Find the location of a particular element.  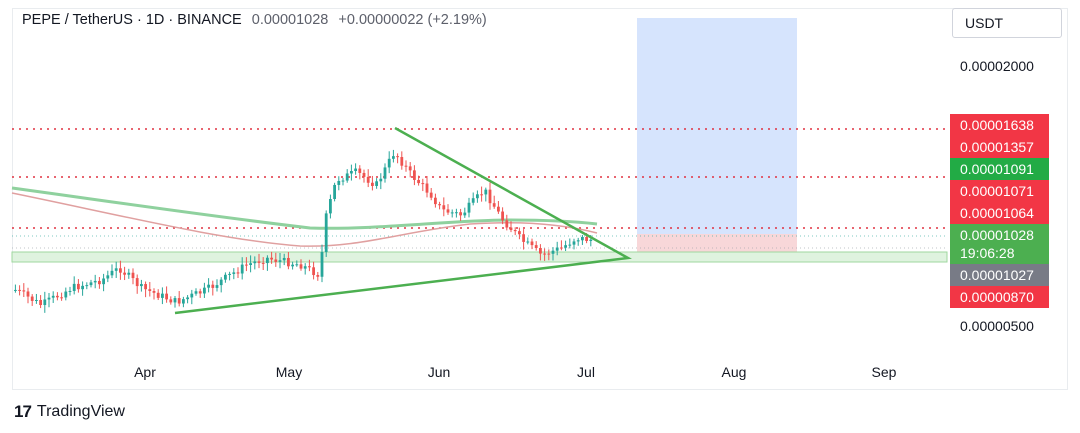

y-tick-label: 0.00000500 is located at coordinates (997, 326).